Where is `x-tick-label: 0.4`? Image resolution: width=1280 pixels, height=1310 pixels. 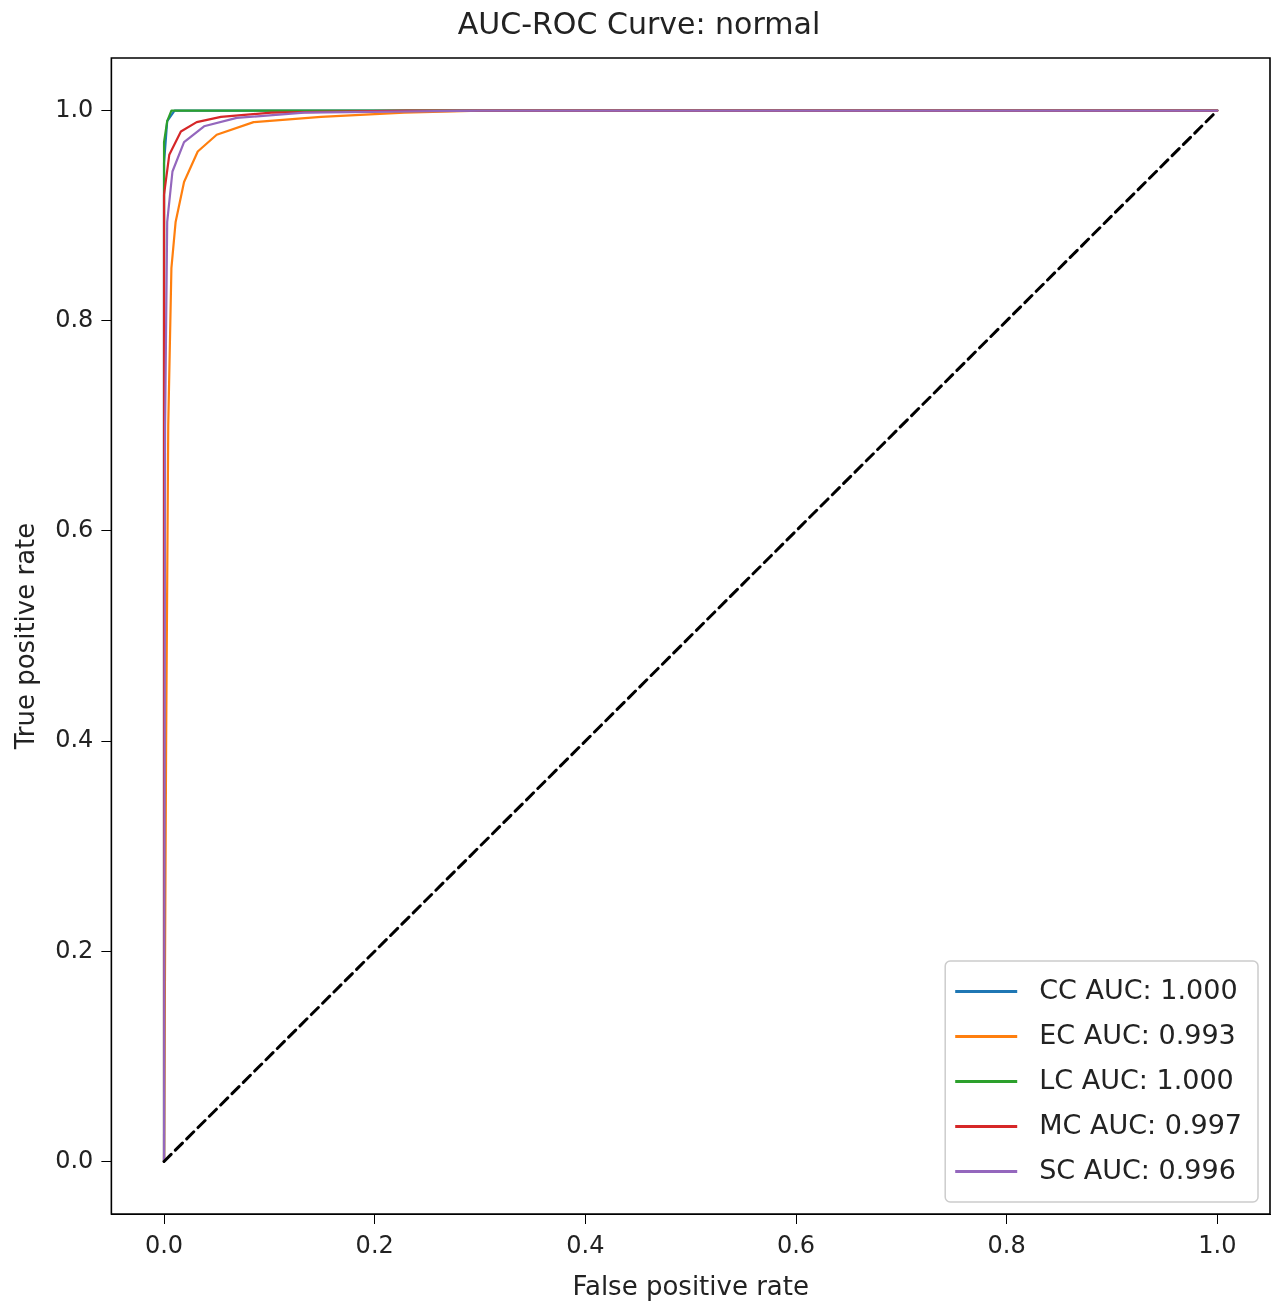 x-tick-label: 0.4 is located at coordinates (585, 1244).